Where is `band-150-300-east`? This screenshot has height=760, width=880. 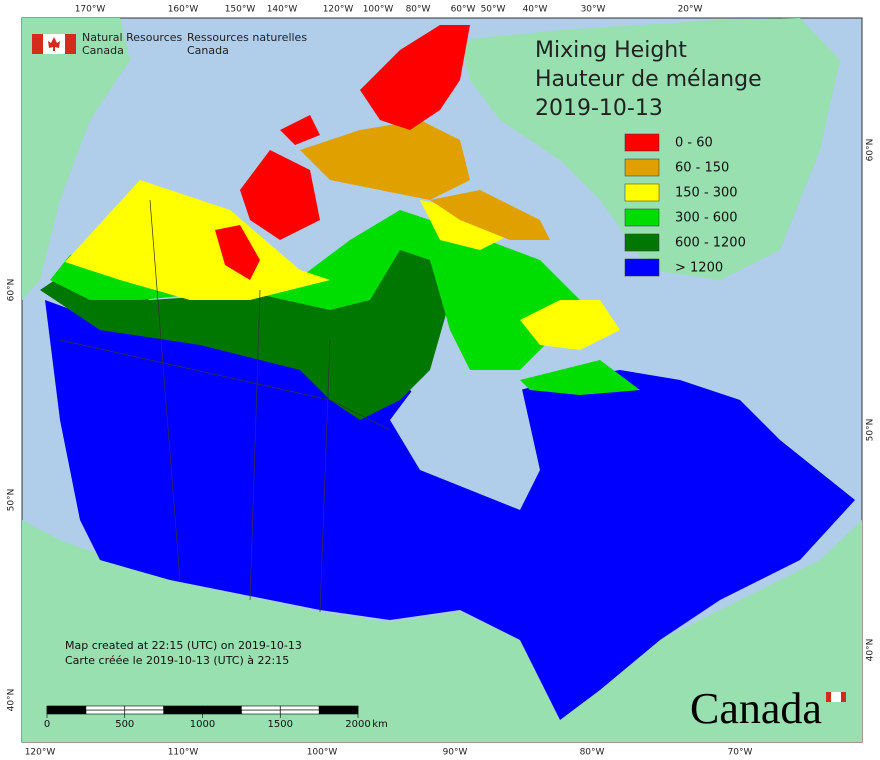 band-150-300-east is located at coordinates (570, 325).